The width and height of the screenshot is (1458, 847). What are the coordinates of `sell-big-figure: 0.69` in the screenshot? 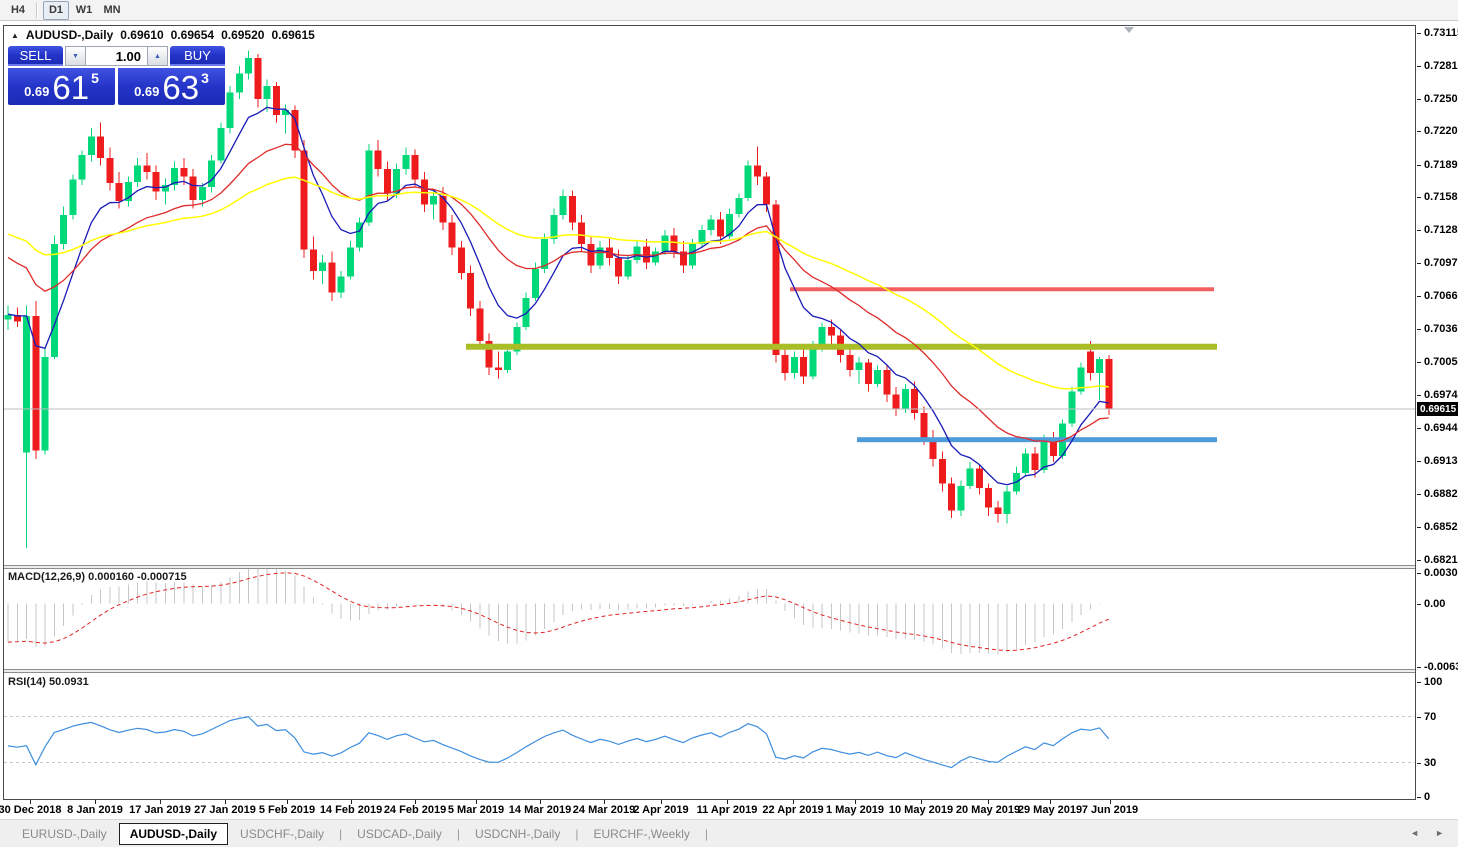 It's located at (37, 91).